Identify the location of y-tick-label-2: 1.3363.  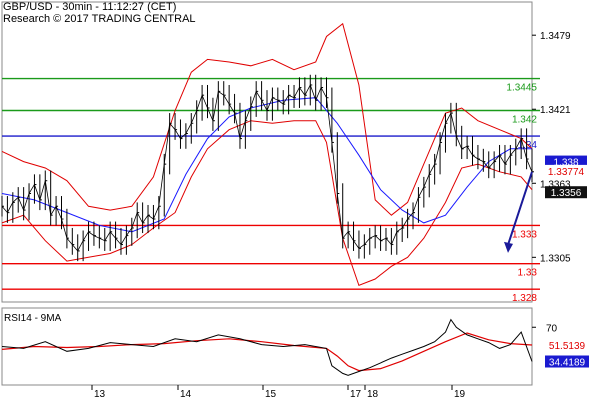
(555, 184).